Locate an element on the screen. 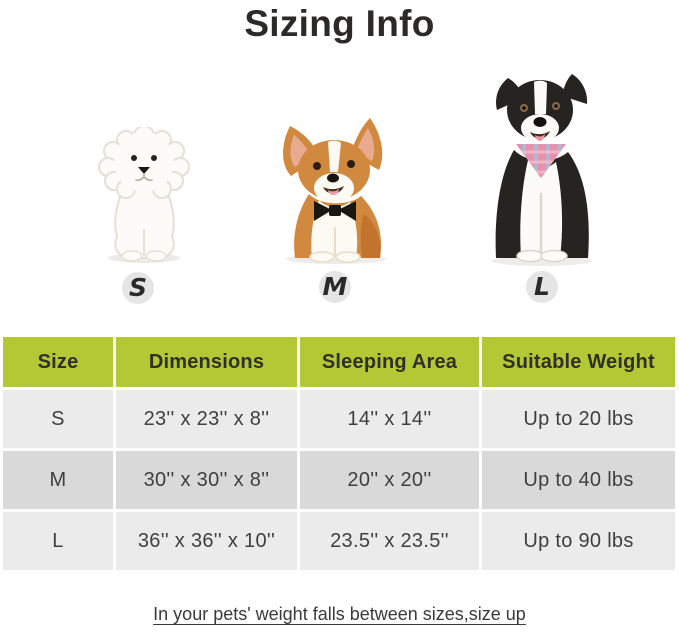  size-badge-label: M is located at coordinates (335, 286).